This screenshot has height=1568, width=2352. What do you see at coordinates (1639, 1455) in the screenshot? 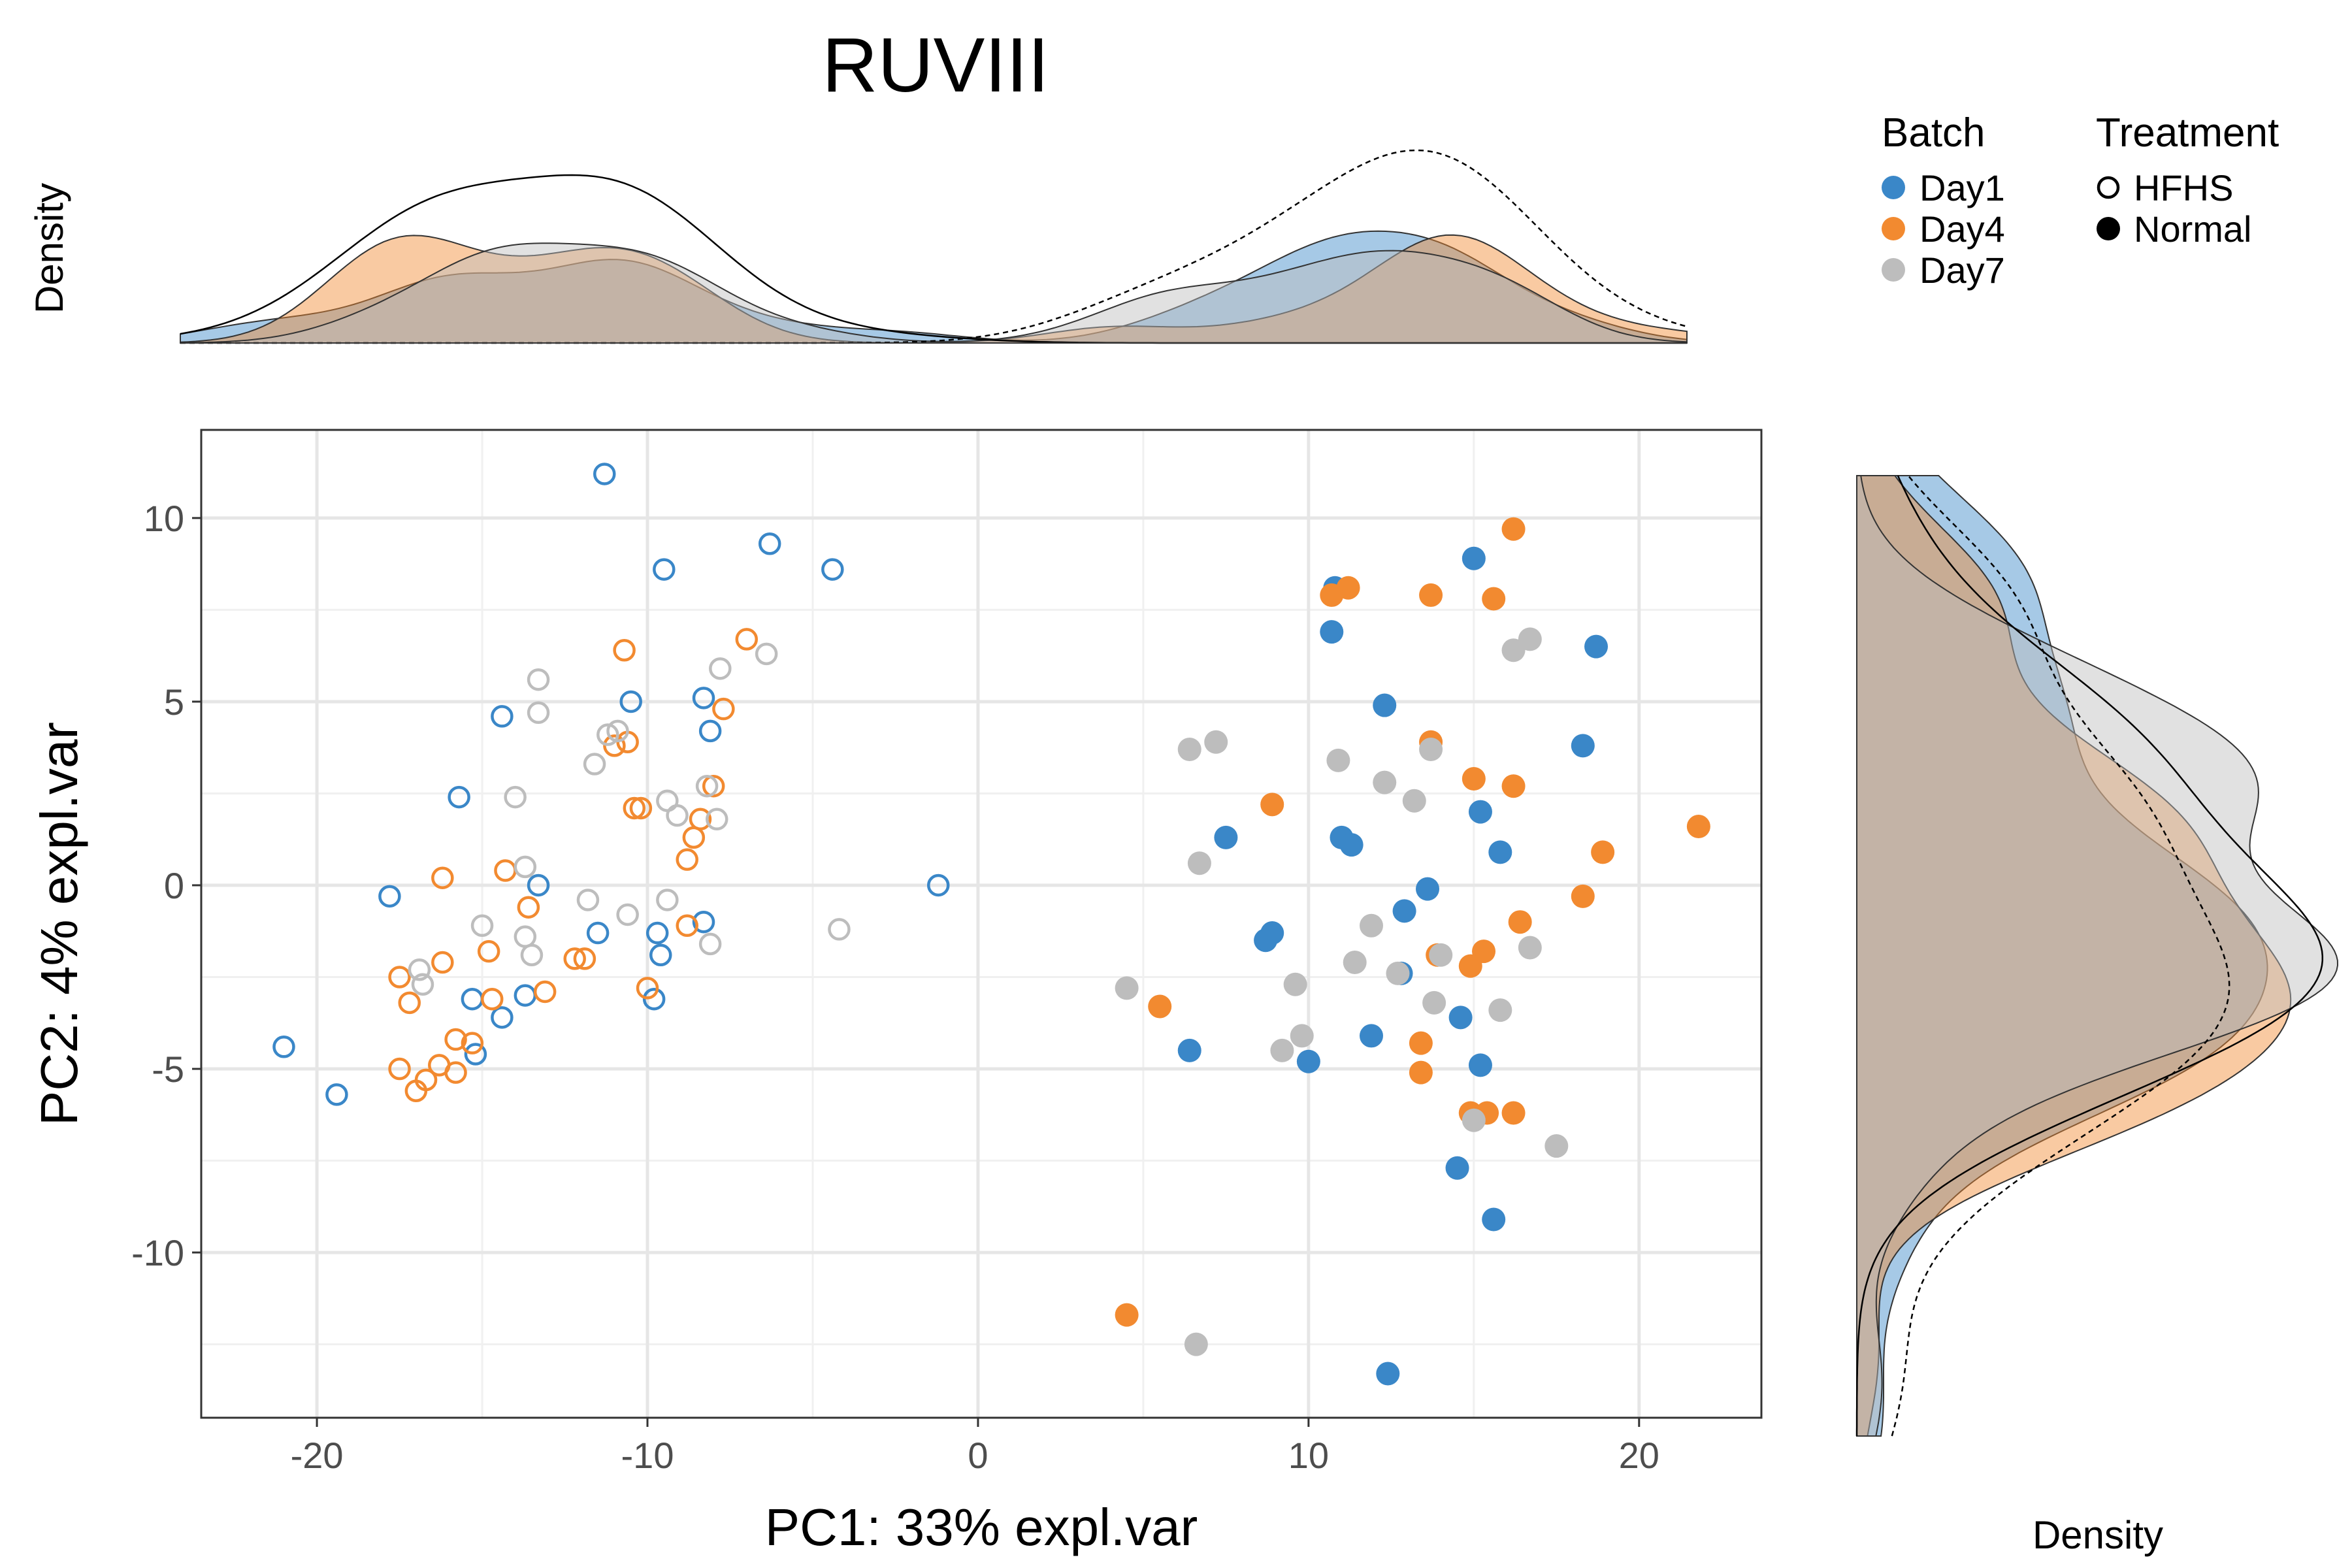
I see `x-tick-label: 20` at bounding box center [1639, 1455].